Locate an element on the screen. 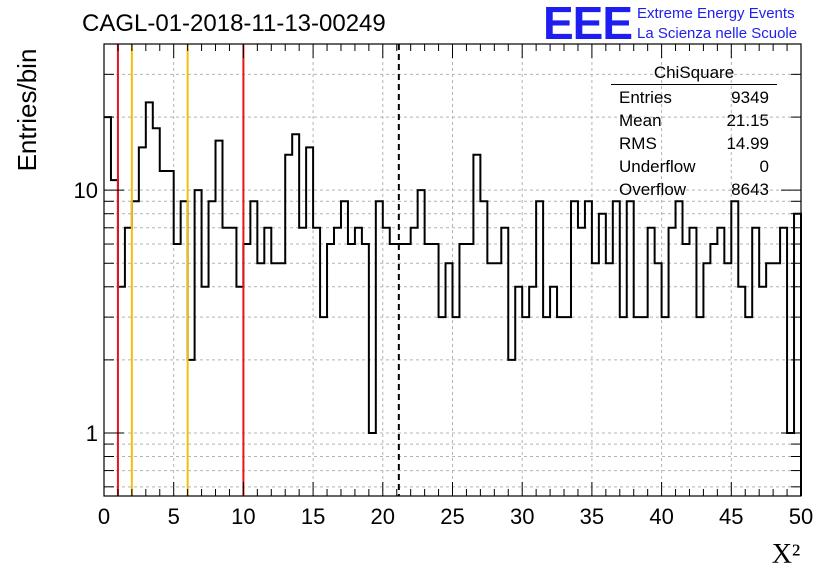 This screenshot has width=836, height=572. x-tick-label: 5 is located at coordinates (174, 516).